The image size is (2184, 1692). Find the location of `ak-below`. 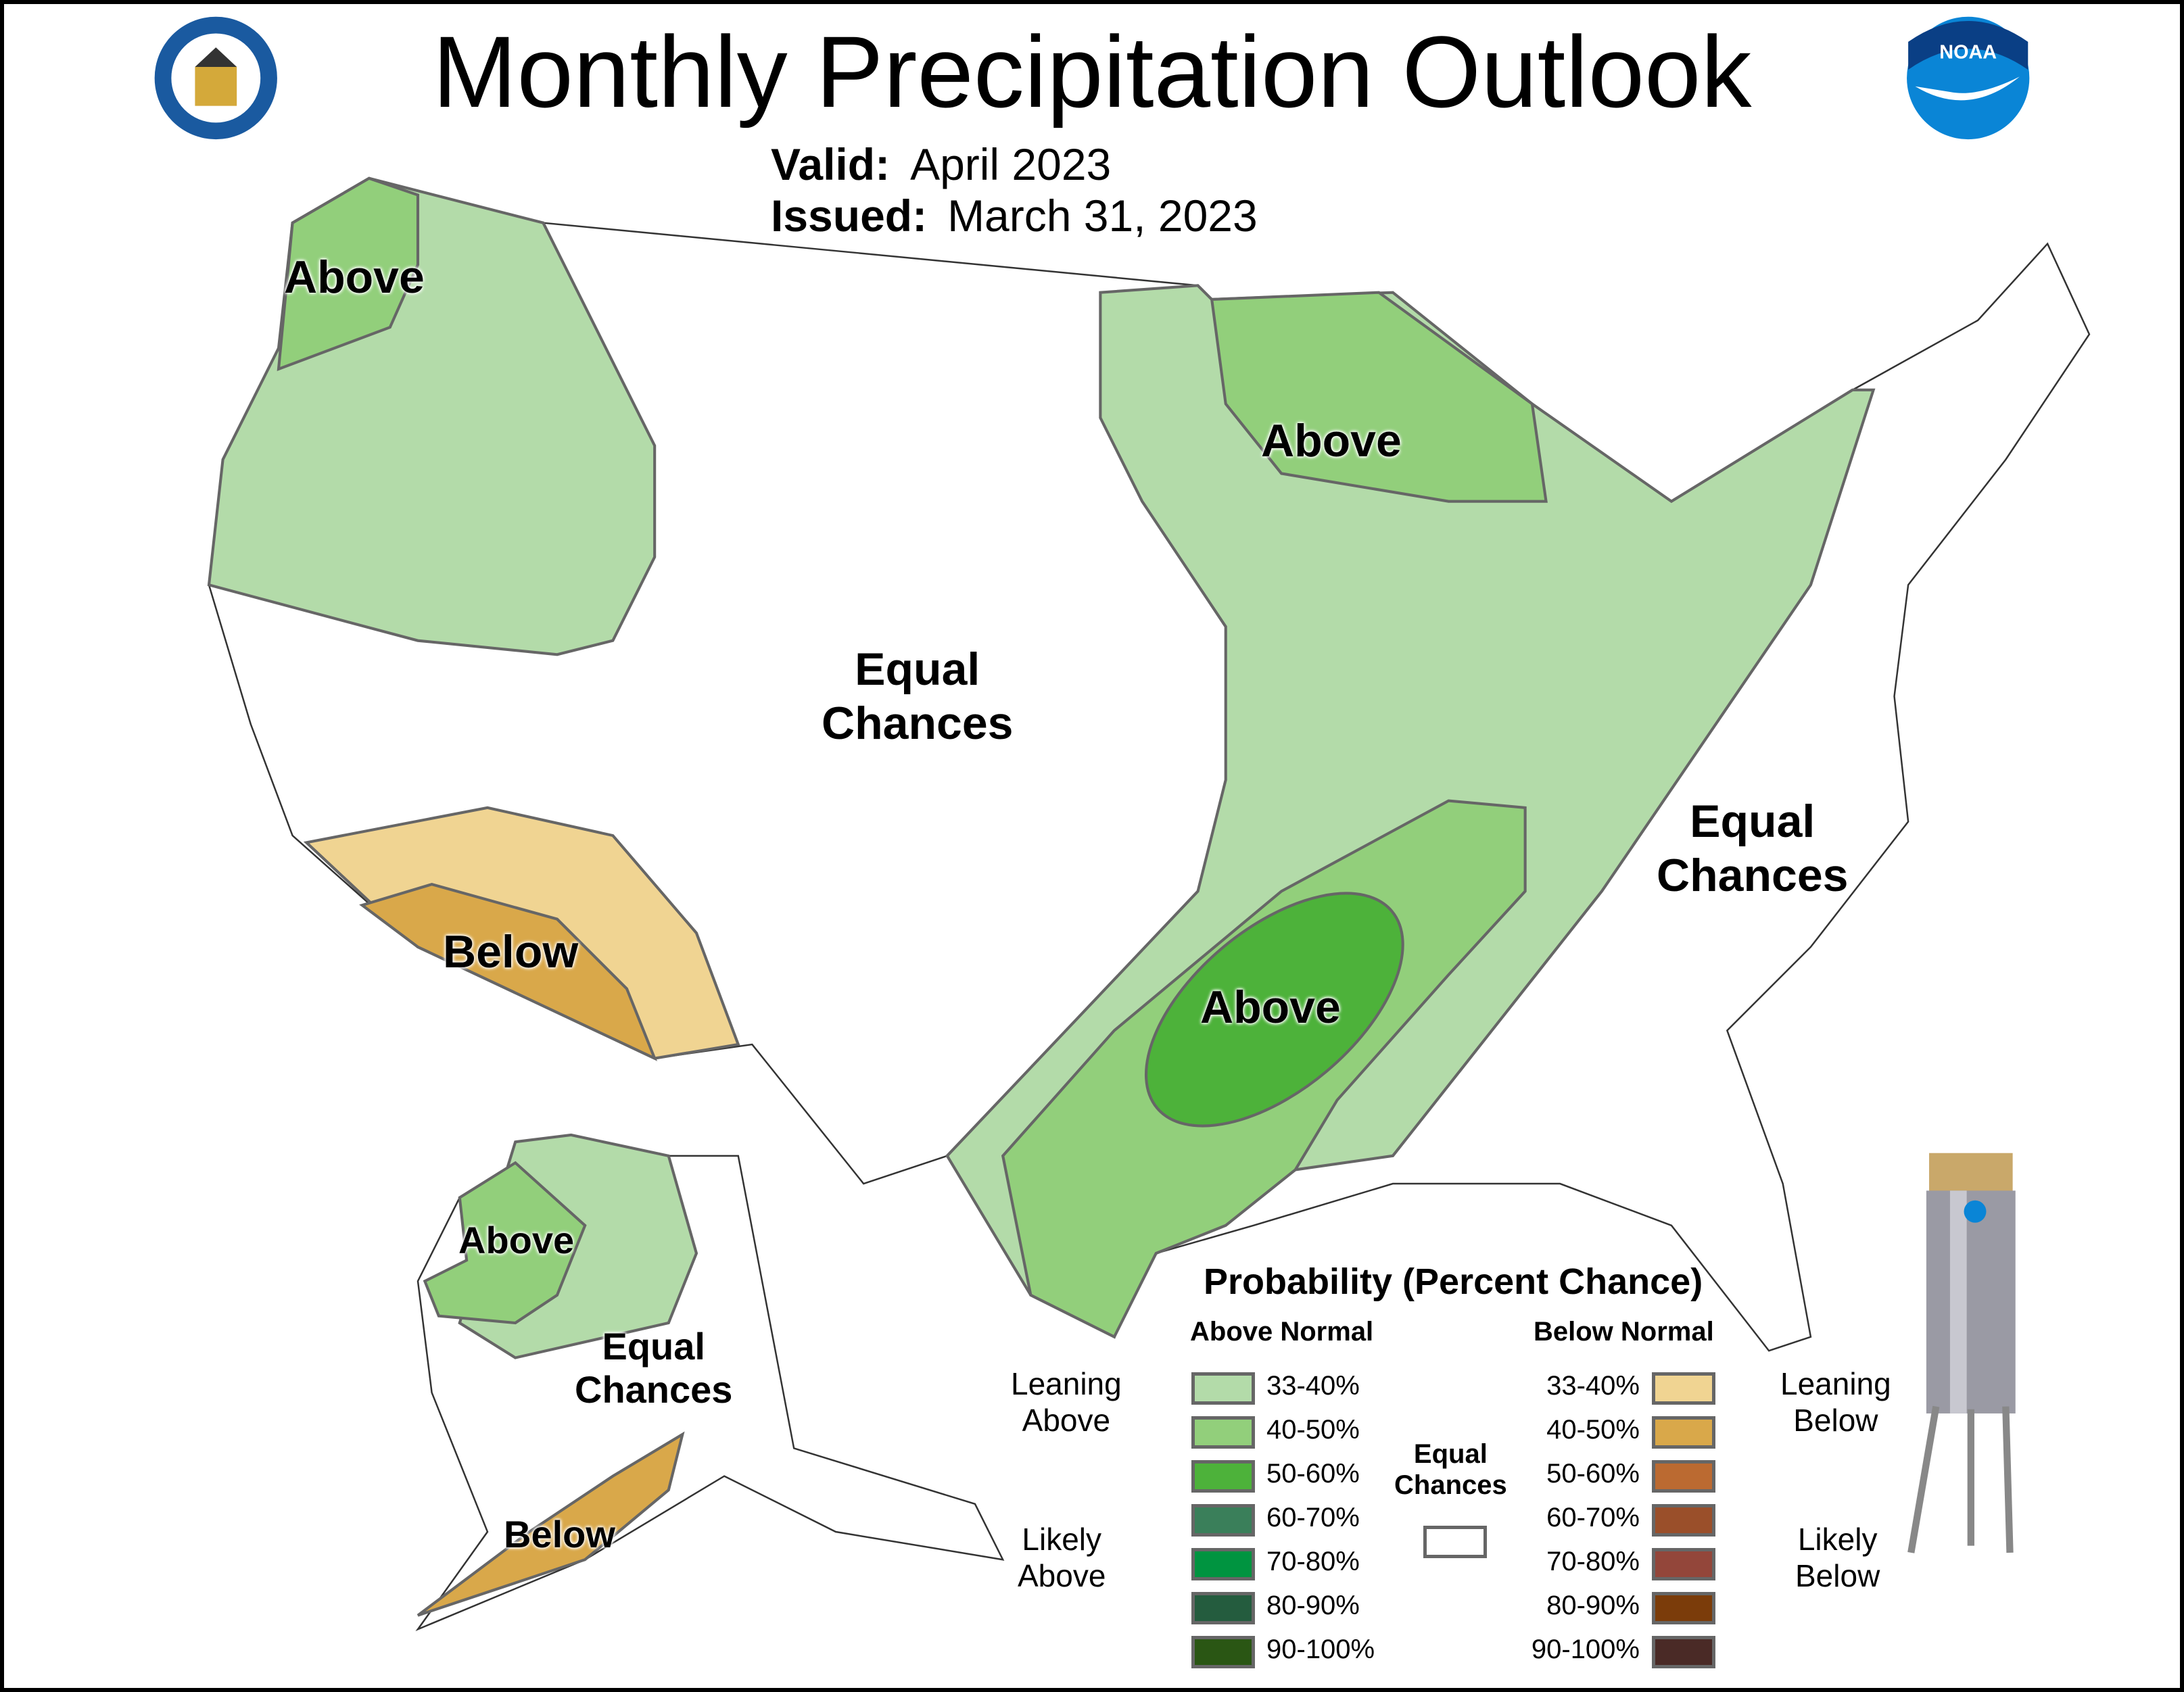

ak-below is located at coordinates (551, 1524).